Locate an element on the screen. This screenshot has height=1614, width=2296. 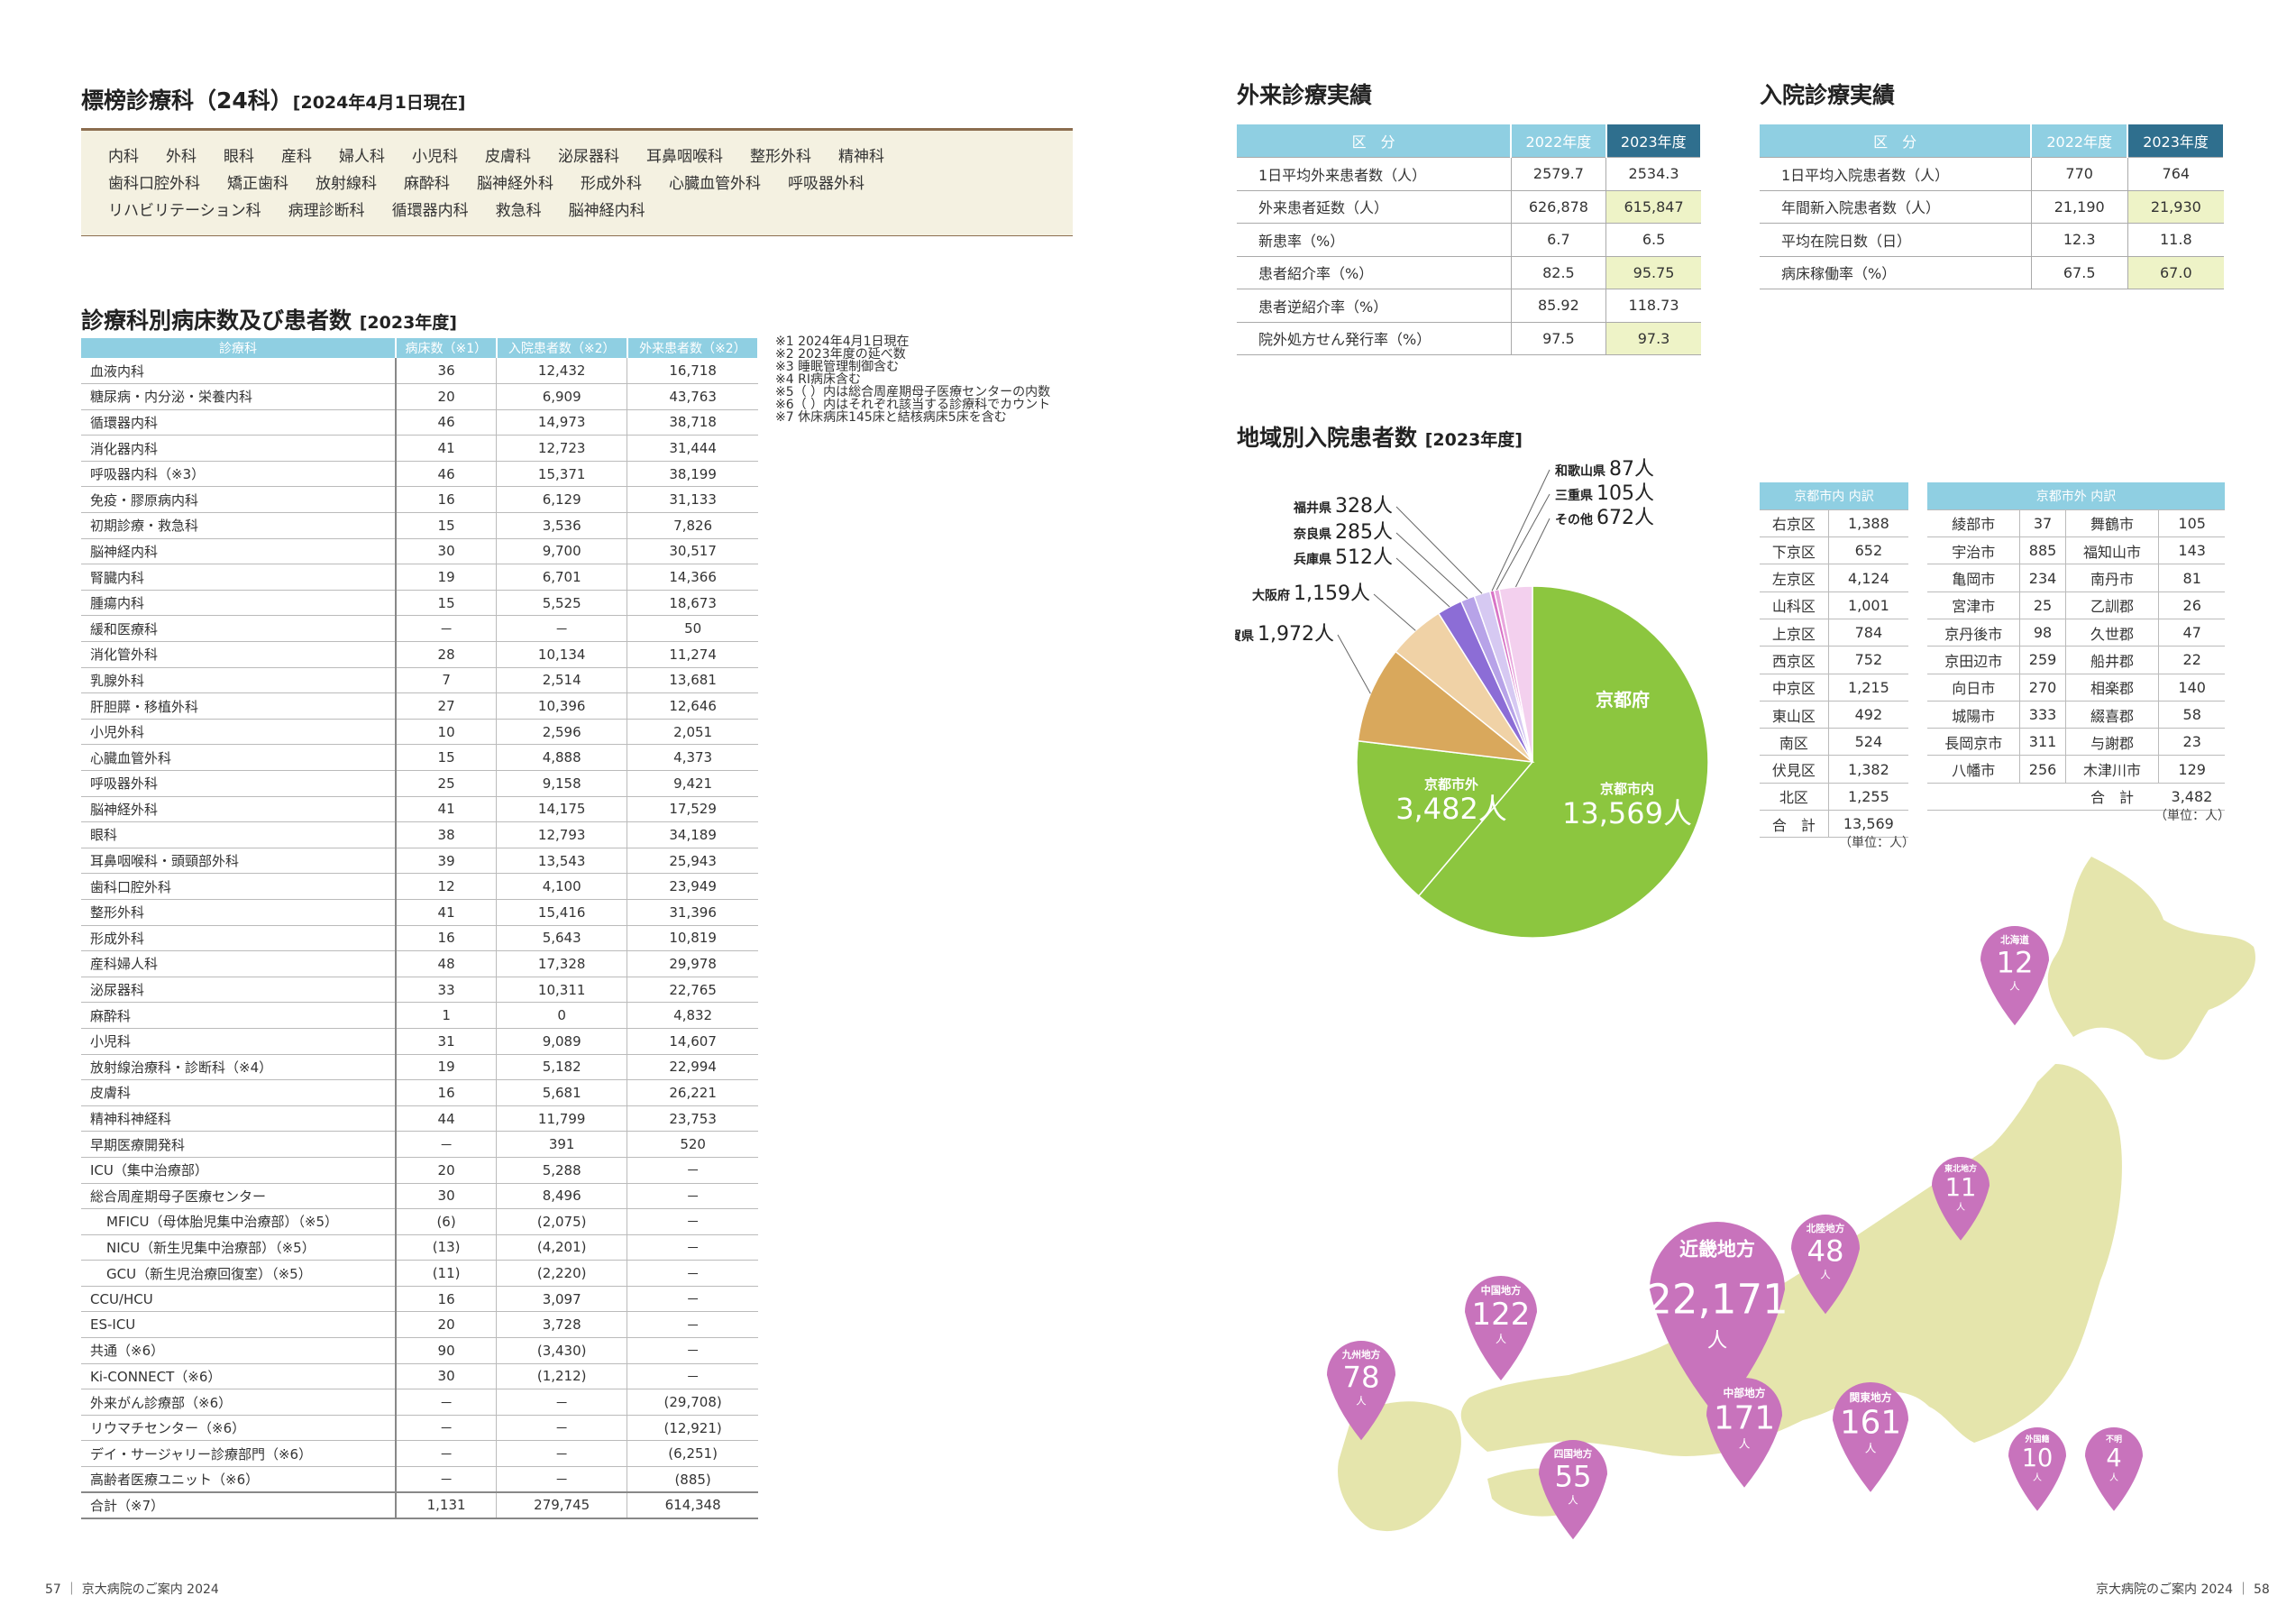
department-name: 外科 is located at coordinates (181, 157).